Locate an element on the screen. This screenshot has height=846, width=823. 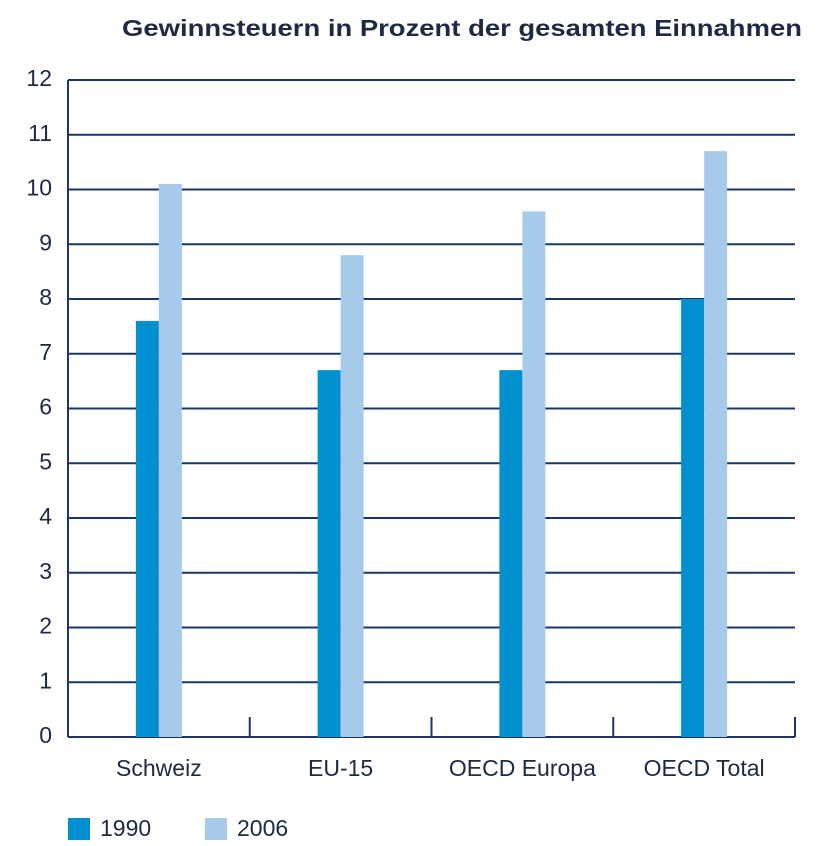
y-tick-label: 11 is located at coordinates (40, 133).